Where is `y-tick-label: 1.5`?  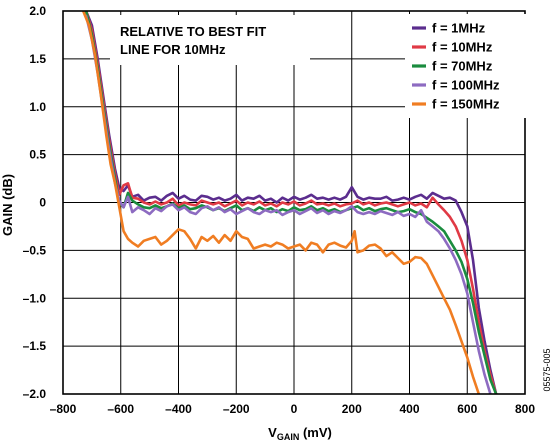
y-tick-label: 1.5 is located at coordinates (37, 59).